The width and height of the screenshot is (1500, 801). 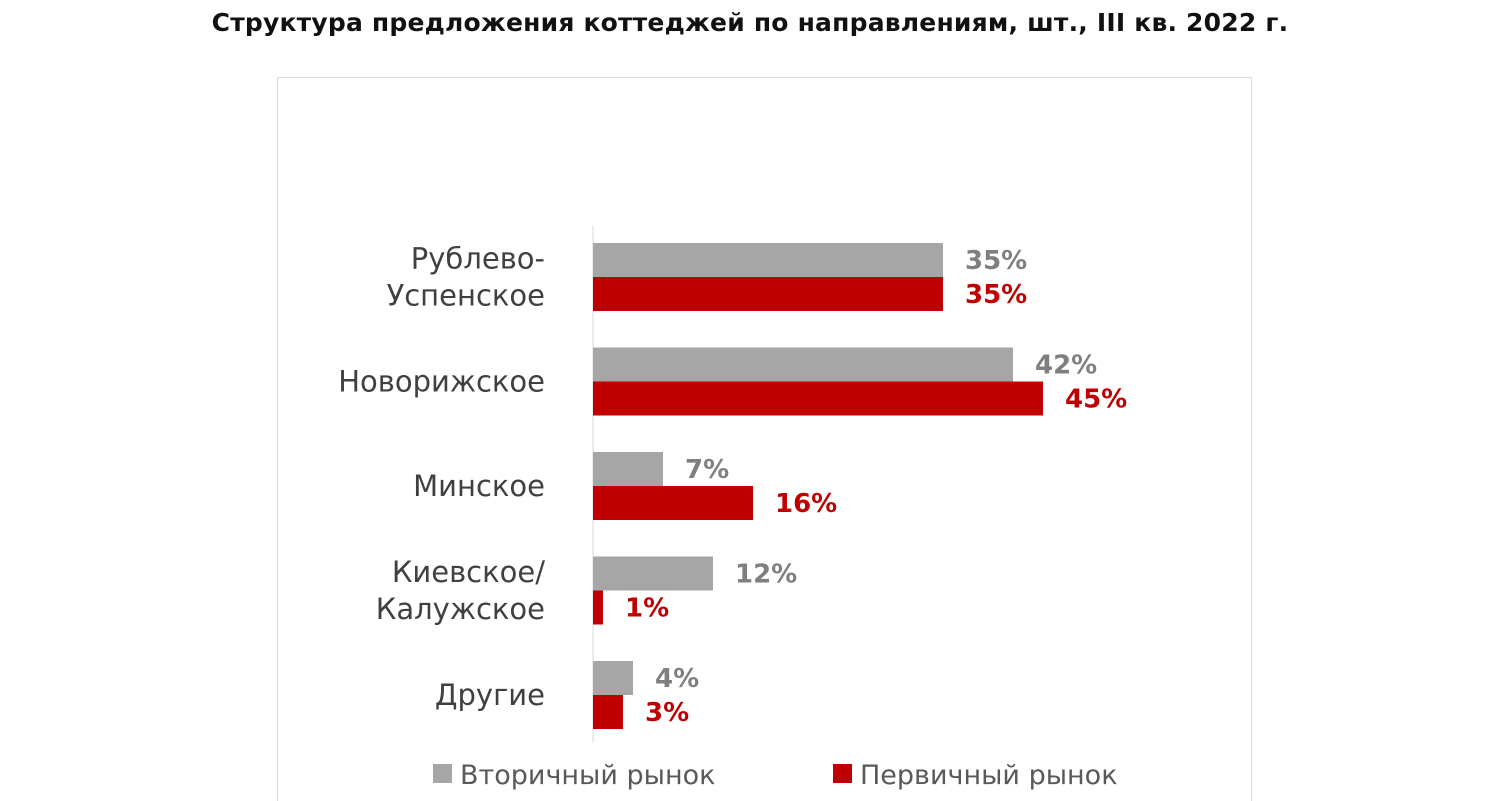 What do you see at coordinates (989, 775) in the screenshot?
I see `legend-label: Первичный рынок` at bounding box center [989, 775].